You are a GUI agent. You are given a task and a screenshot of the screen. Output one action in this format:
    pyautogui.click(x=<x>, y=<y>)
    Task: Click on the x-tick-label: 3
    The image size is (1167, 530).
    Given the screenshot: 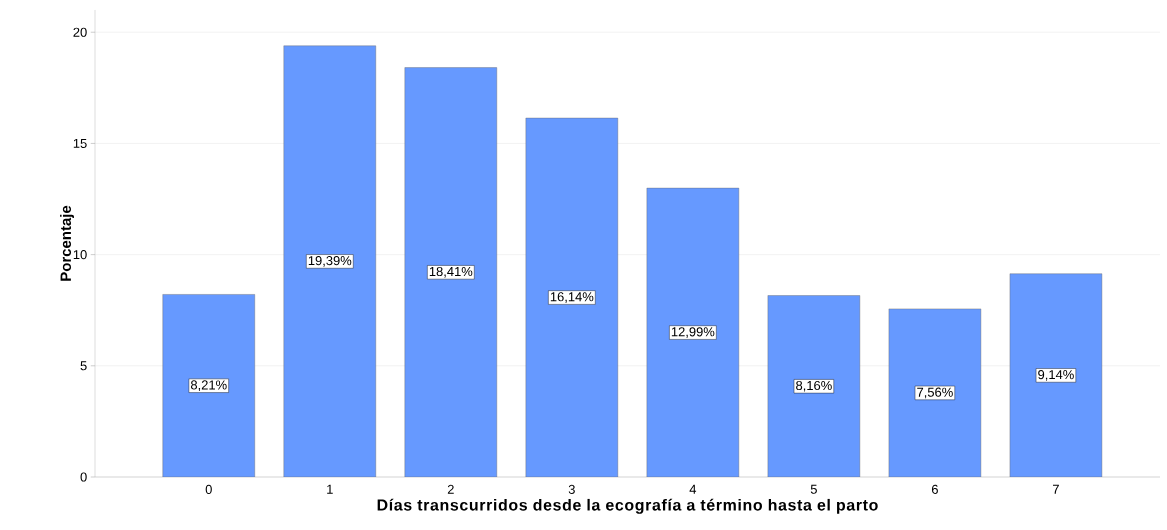 What is the action you would take?
    pyautogui.click(x=571, y=489)
    